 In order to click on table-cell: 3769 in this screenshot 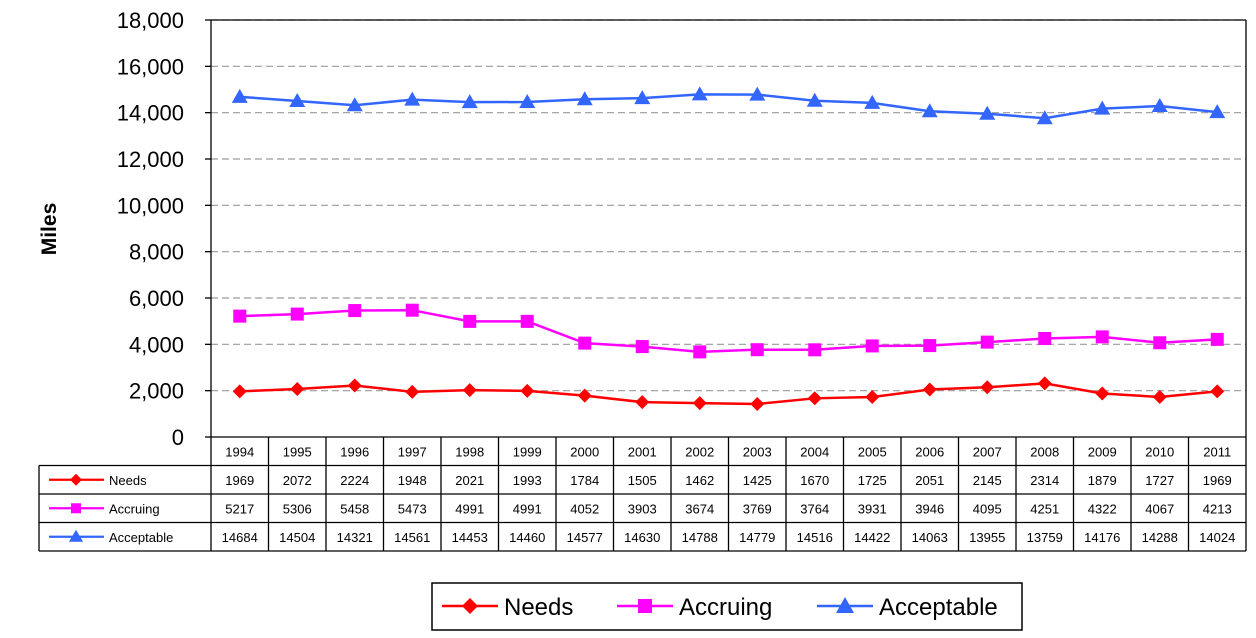, I will do `click(757, 508)`.